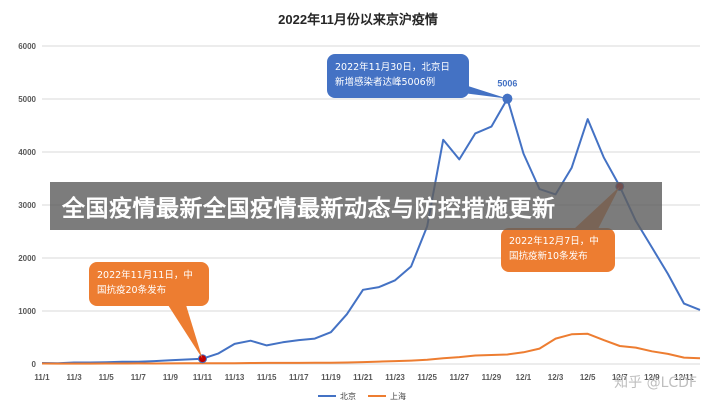 The height and width of the screenshot is (413, 717). I want to click on x-tick-label: 11/27, so click(459, 377).